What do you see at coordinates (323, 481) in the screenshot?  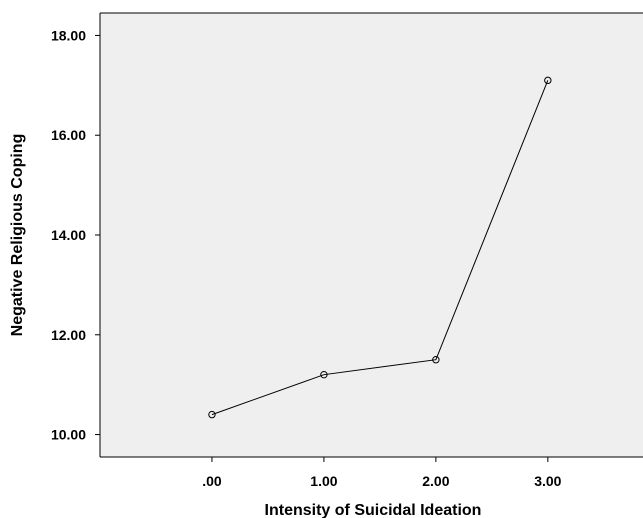 I see `x-tick-label: 1.00` at bounding box center [323, 481].